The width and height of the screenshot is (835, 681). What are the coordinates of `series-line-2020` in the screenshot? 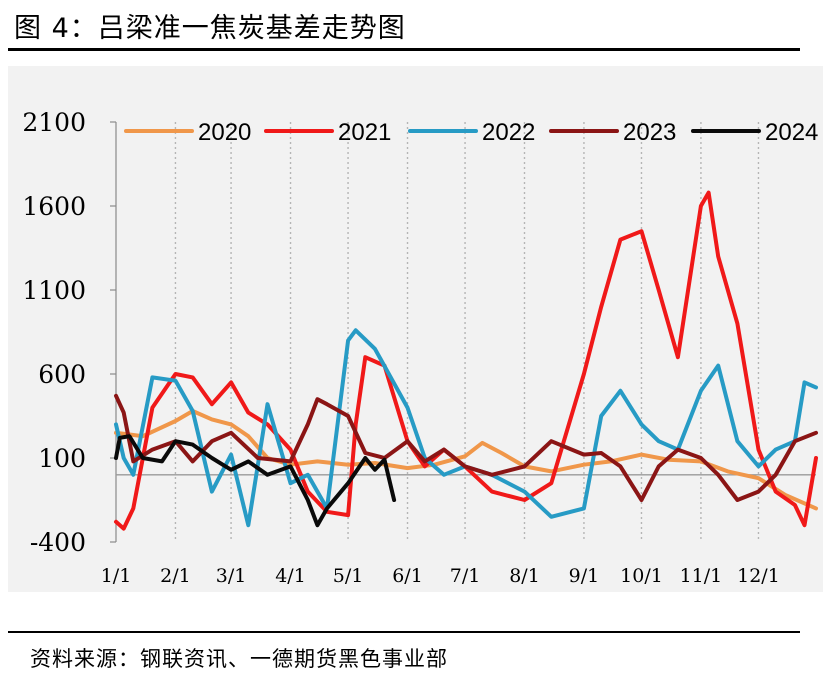 It's located at (466, 460).